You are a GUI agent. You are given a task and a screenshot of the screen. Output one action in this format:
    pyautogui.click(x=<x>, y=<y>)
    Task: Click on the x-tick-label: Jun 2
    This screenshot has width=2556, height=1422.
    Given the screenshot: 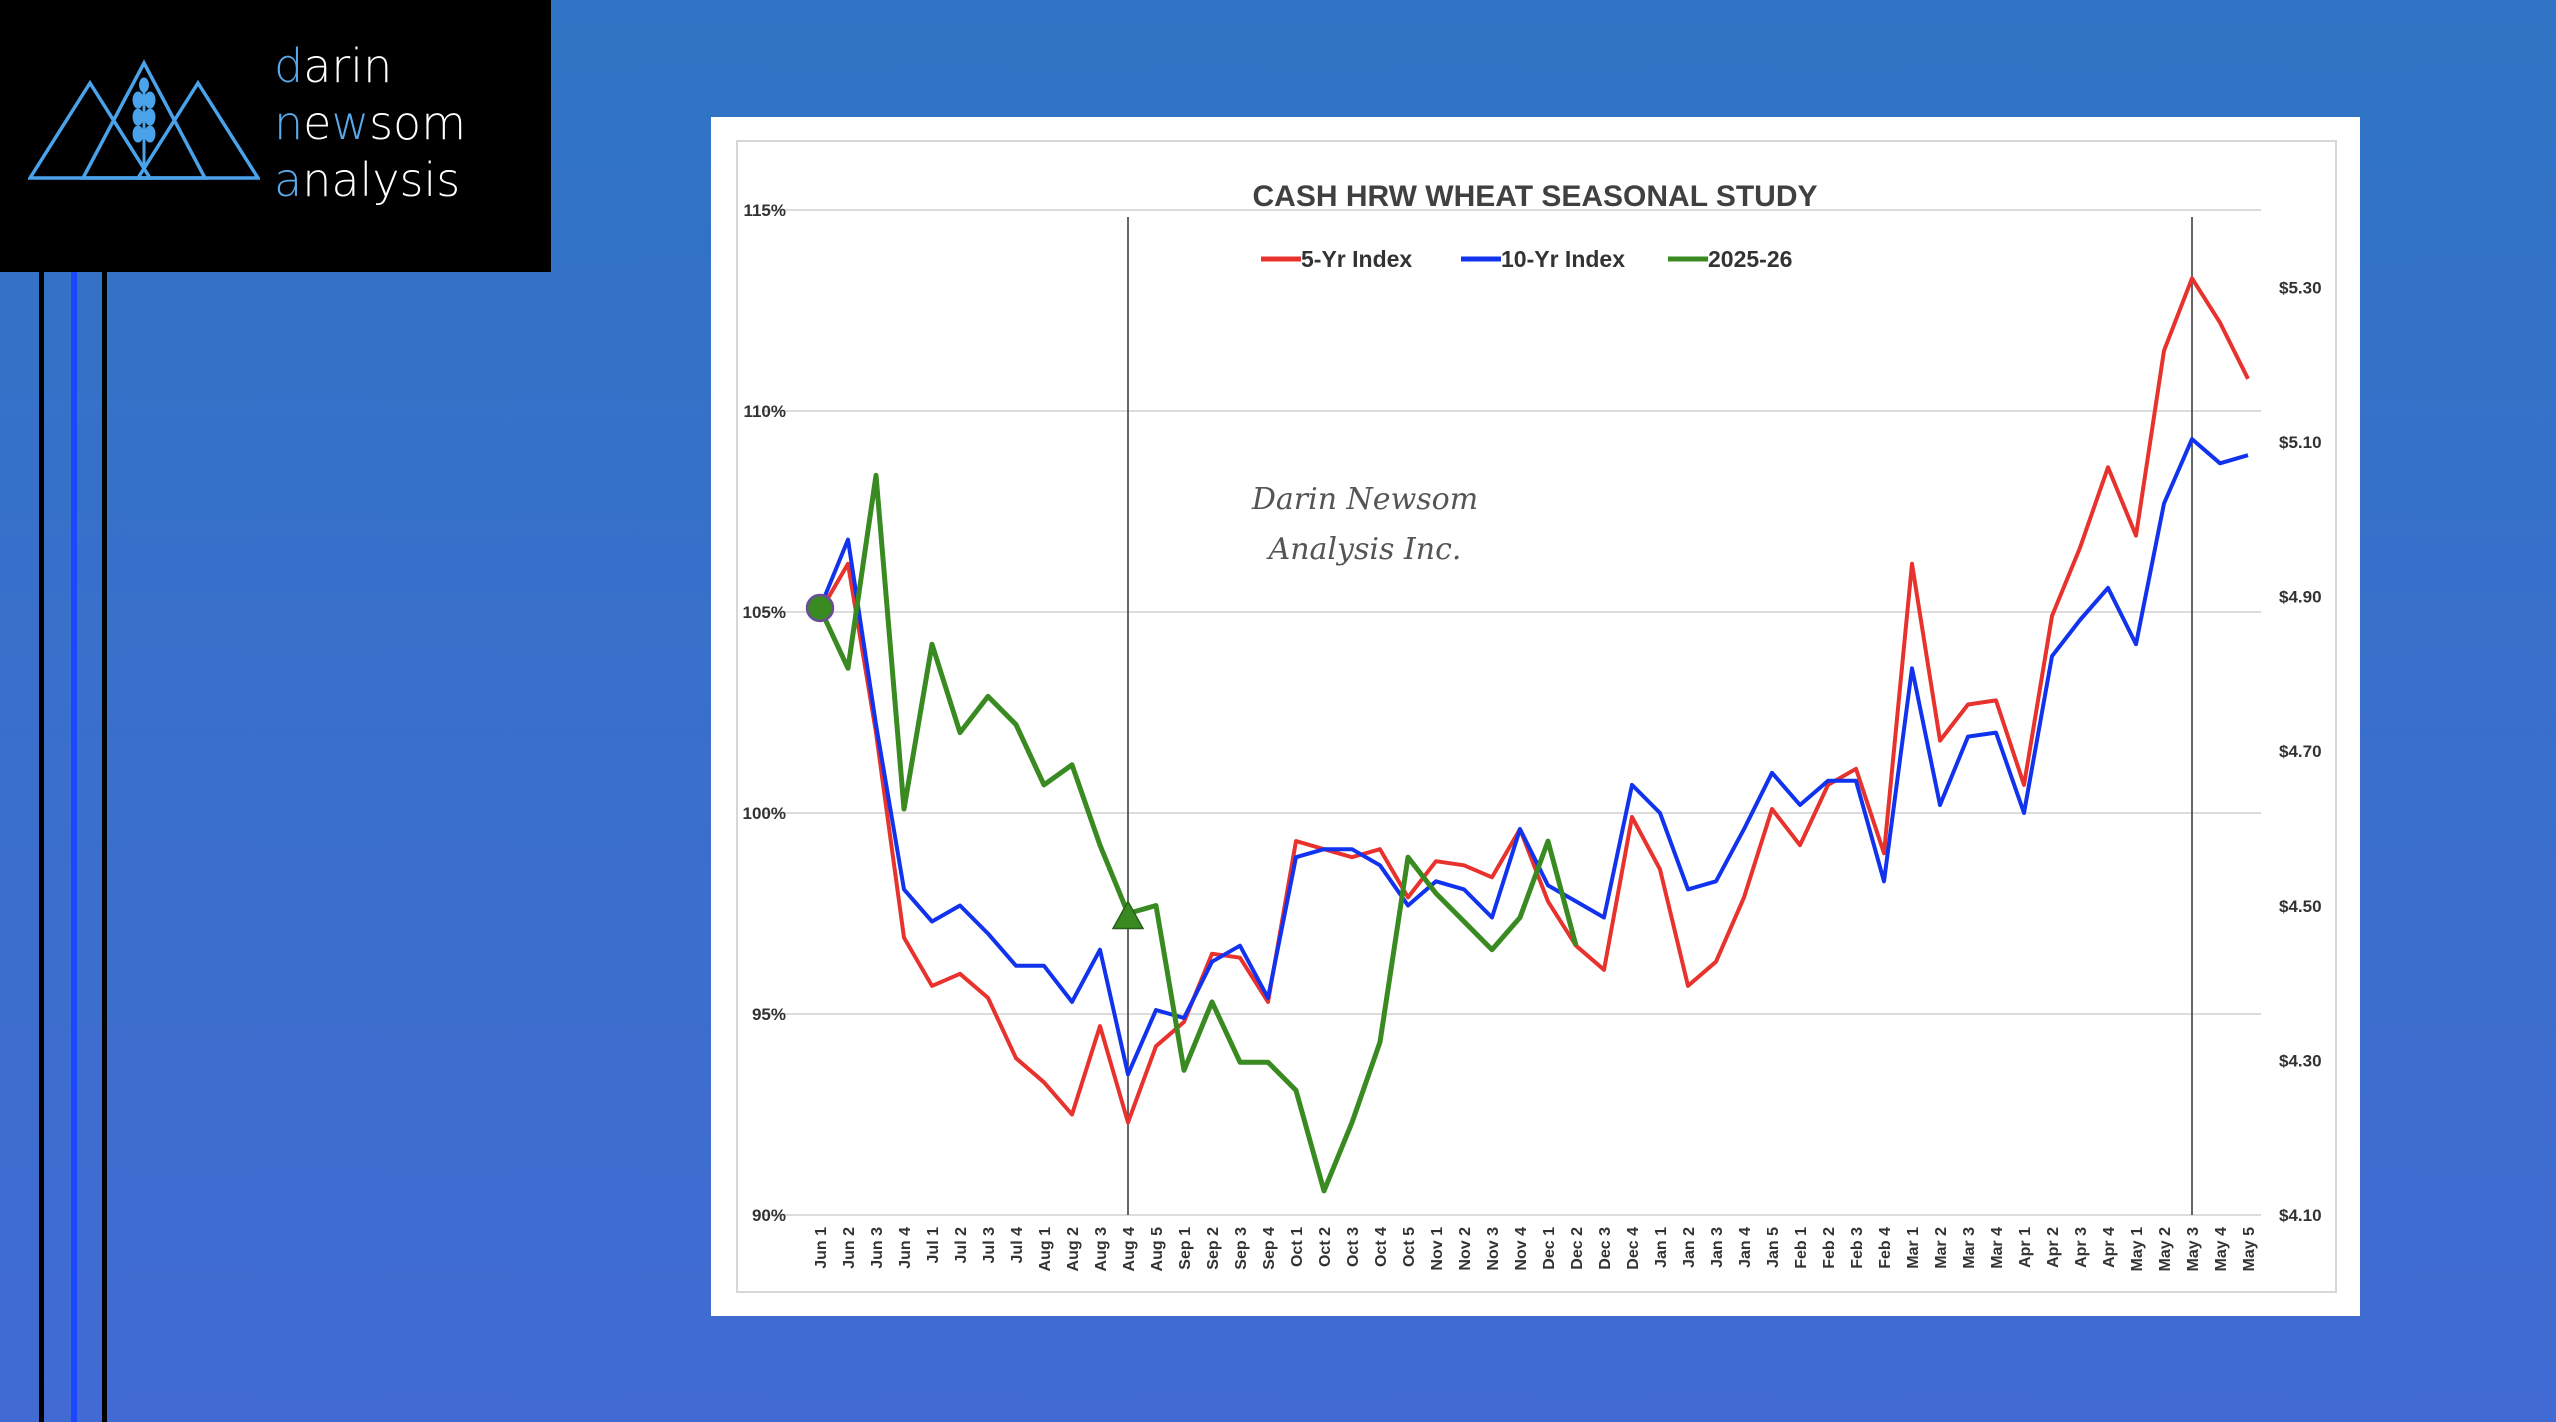 What is the action you would take?
    pyautogui.click(x=849, y=1248)
    